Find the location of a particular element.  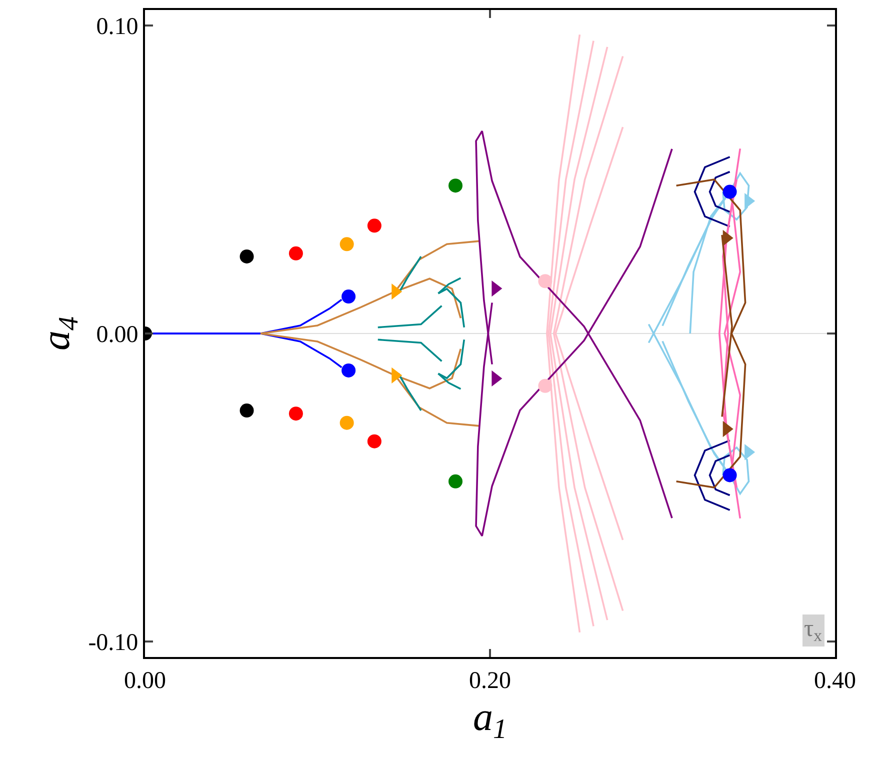

y-tick-label: -0.10 is located at coordinates (113, 643).